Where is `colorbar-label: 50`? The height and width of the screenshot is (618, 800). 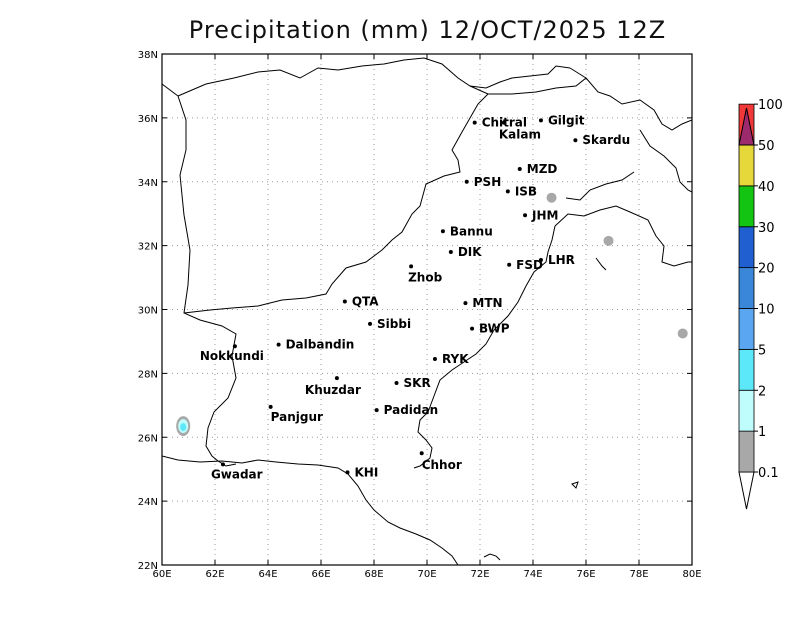
colorbar-label: 50 is located at coordinates (766, 146).